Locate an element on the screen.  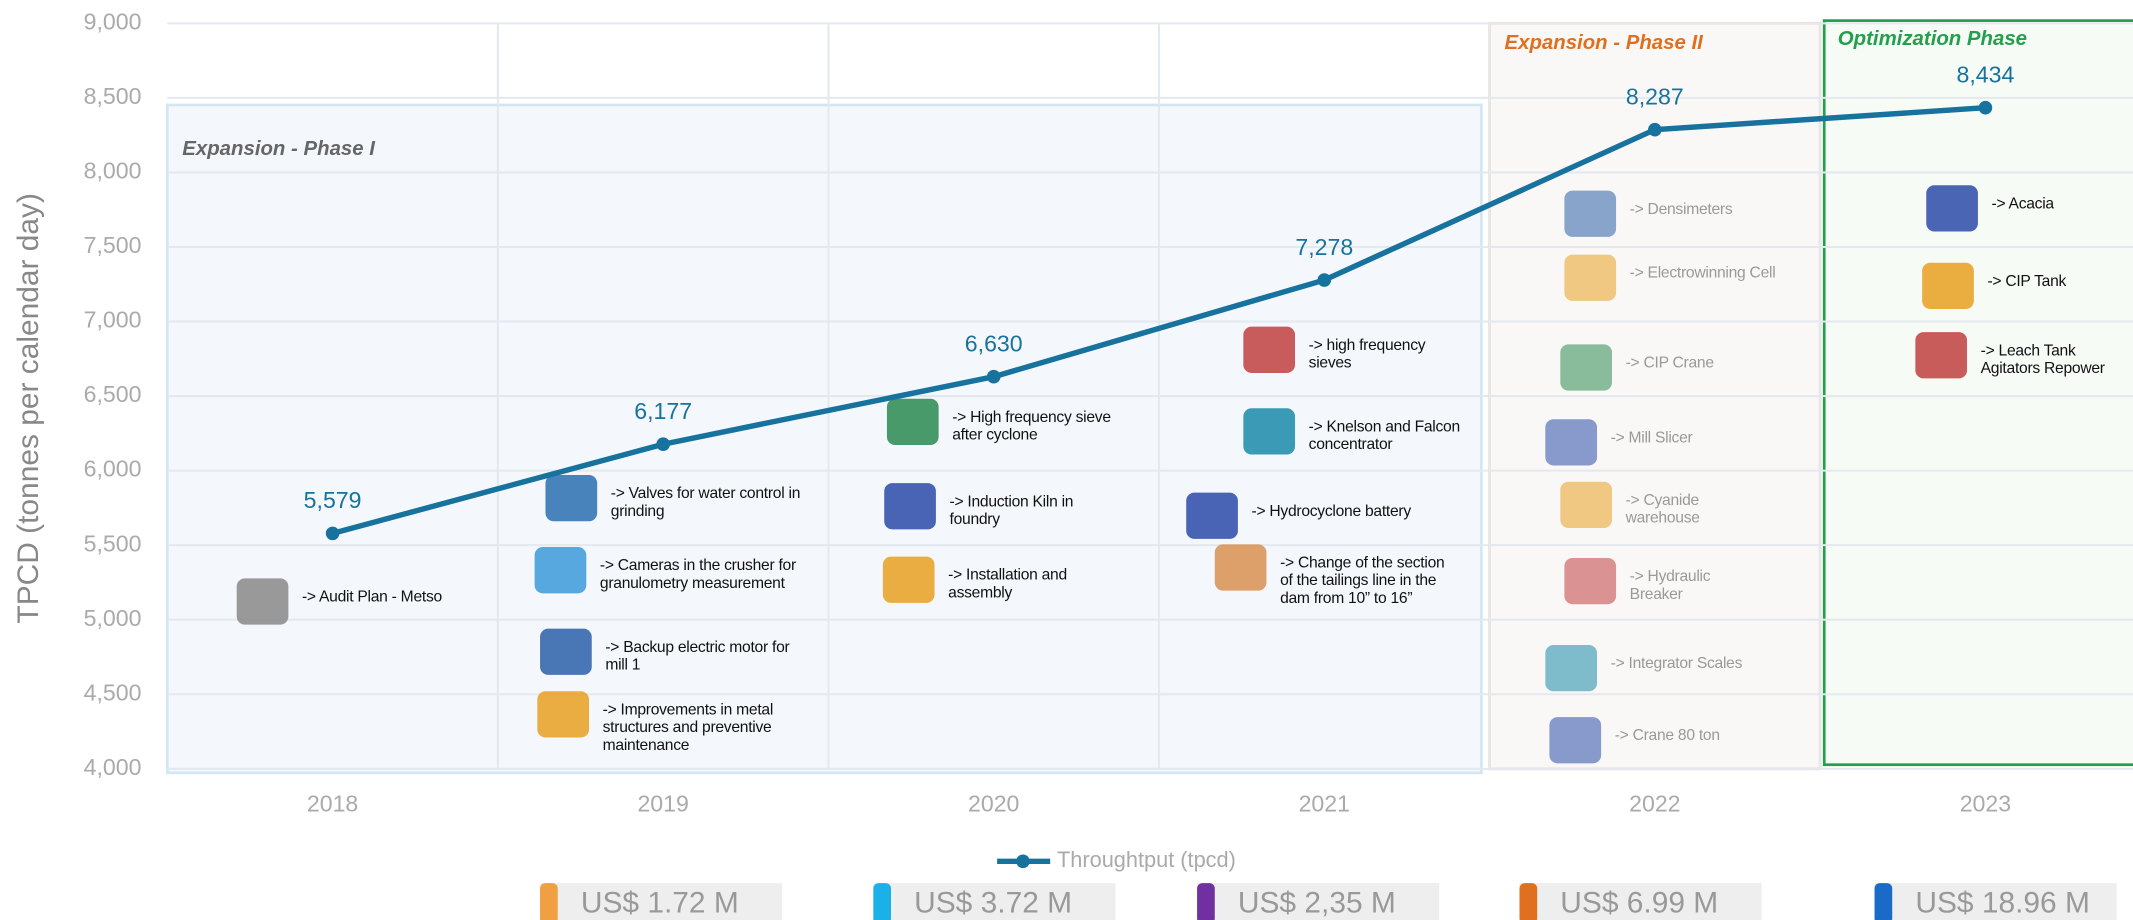
item-text: -> Electrowinning Cell is located at coordinates (1702, 273).